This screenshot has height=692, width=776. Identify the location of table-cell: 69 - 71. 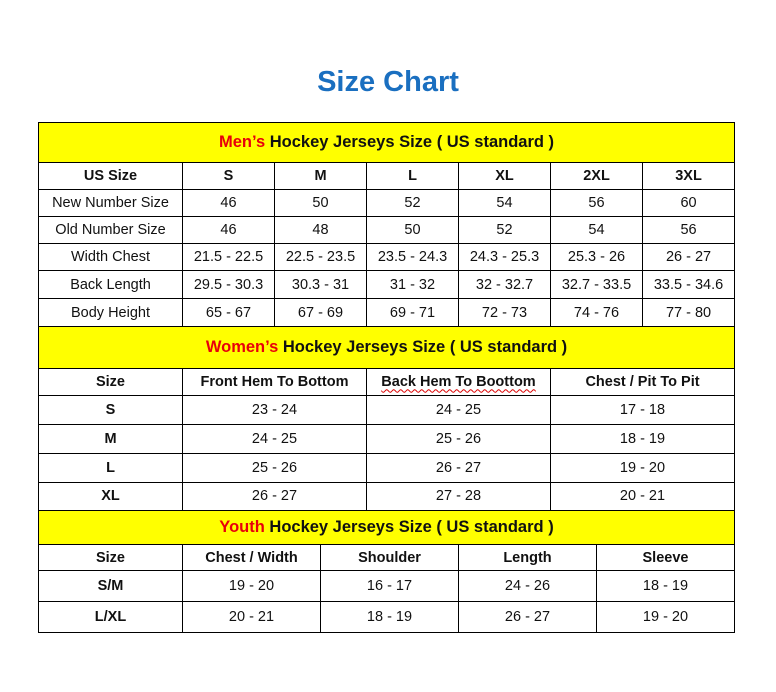
(412, 312).